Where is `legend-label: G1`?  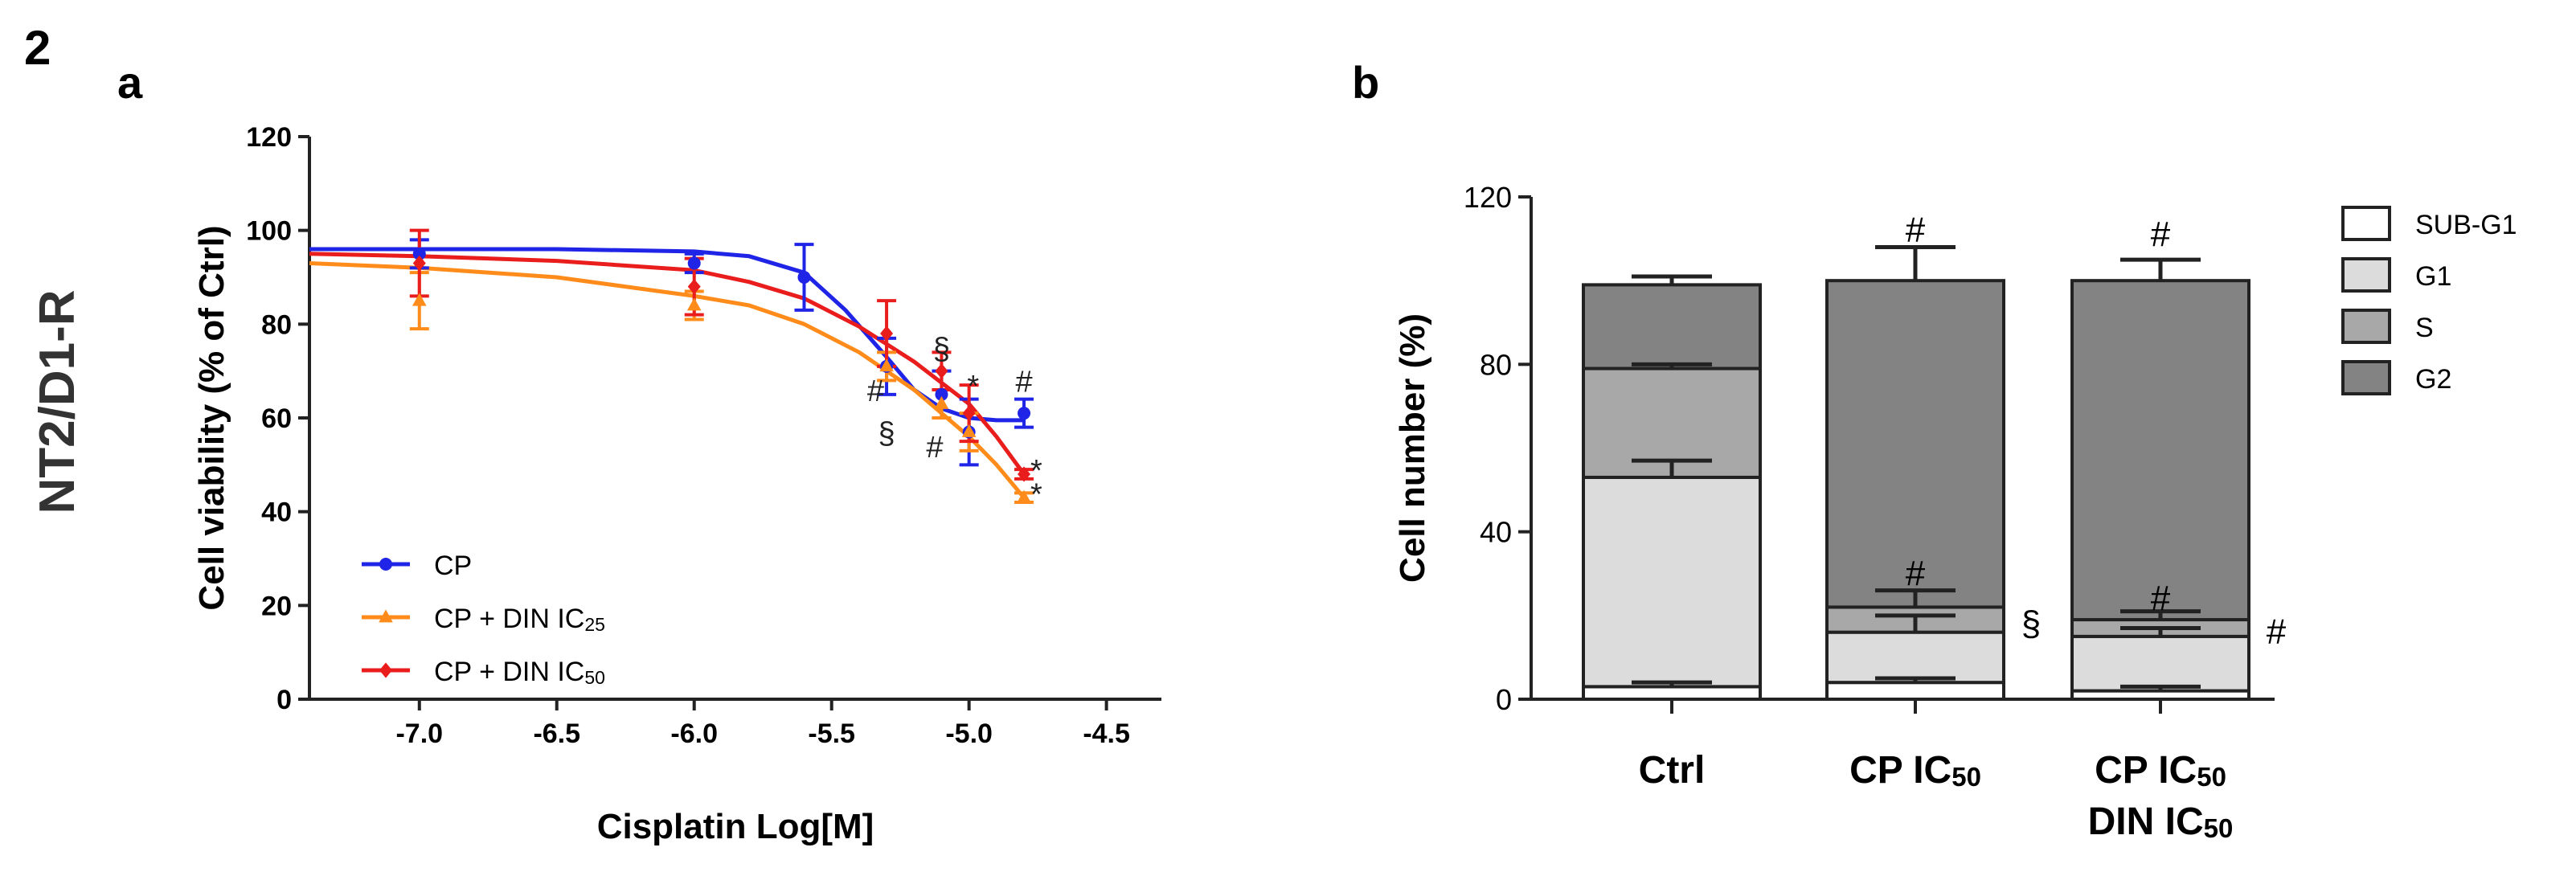
legend-label: G1 is located at coordinates (2433, 276).